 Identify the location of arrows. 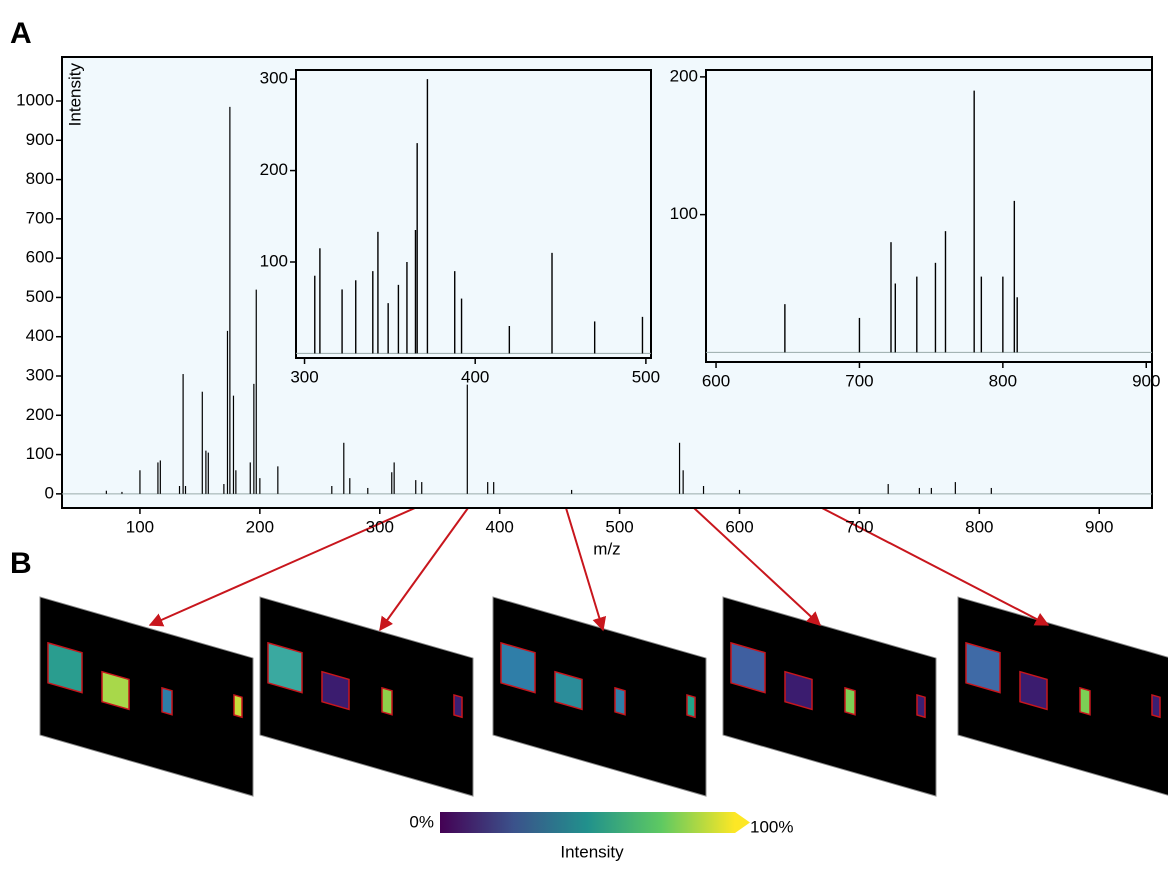
(599, 569).